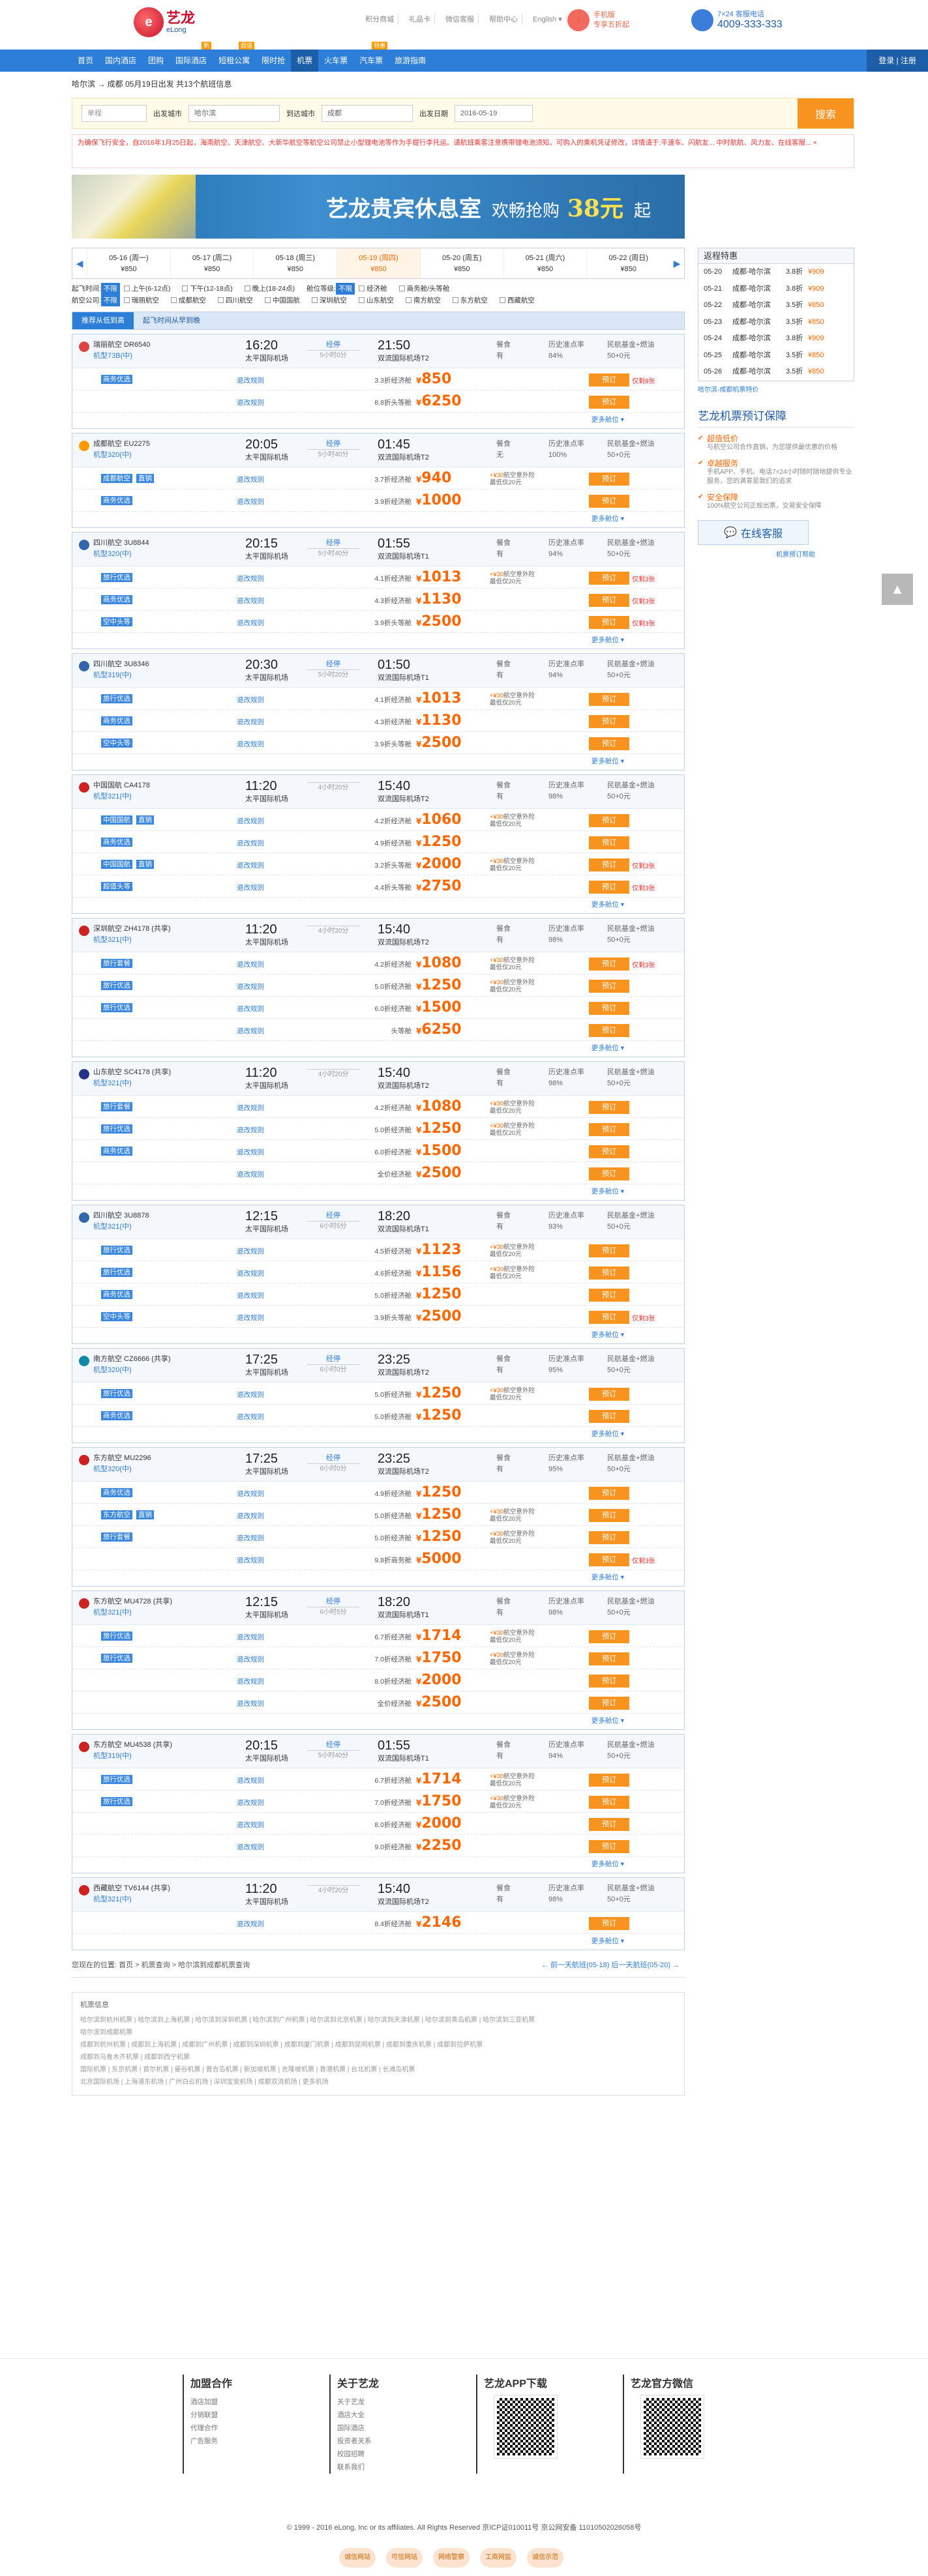 The height and width of the screenshot is (2576, 928). I want to click on airline-flight: 四川航空 3U8878, so click(121, 1216).